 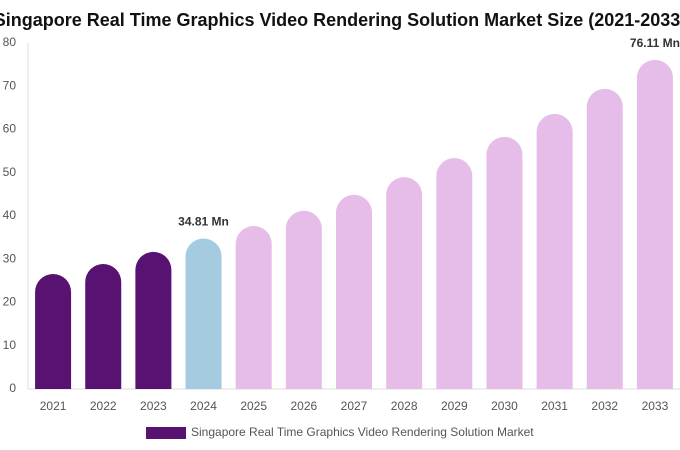 I want to click on y-tick-label: 50, so click(x=10, y=172).